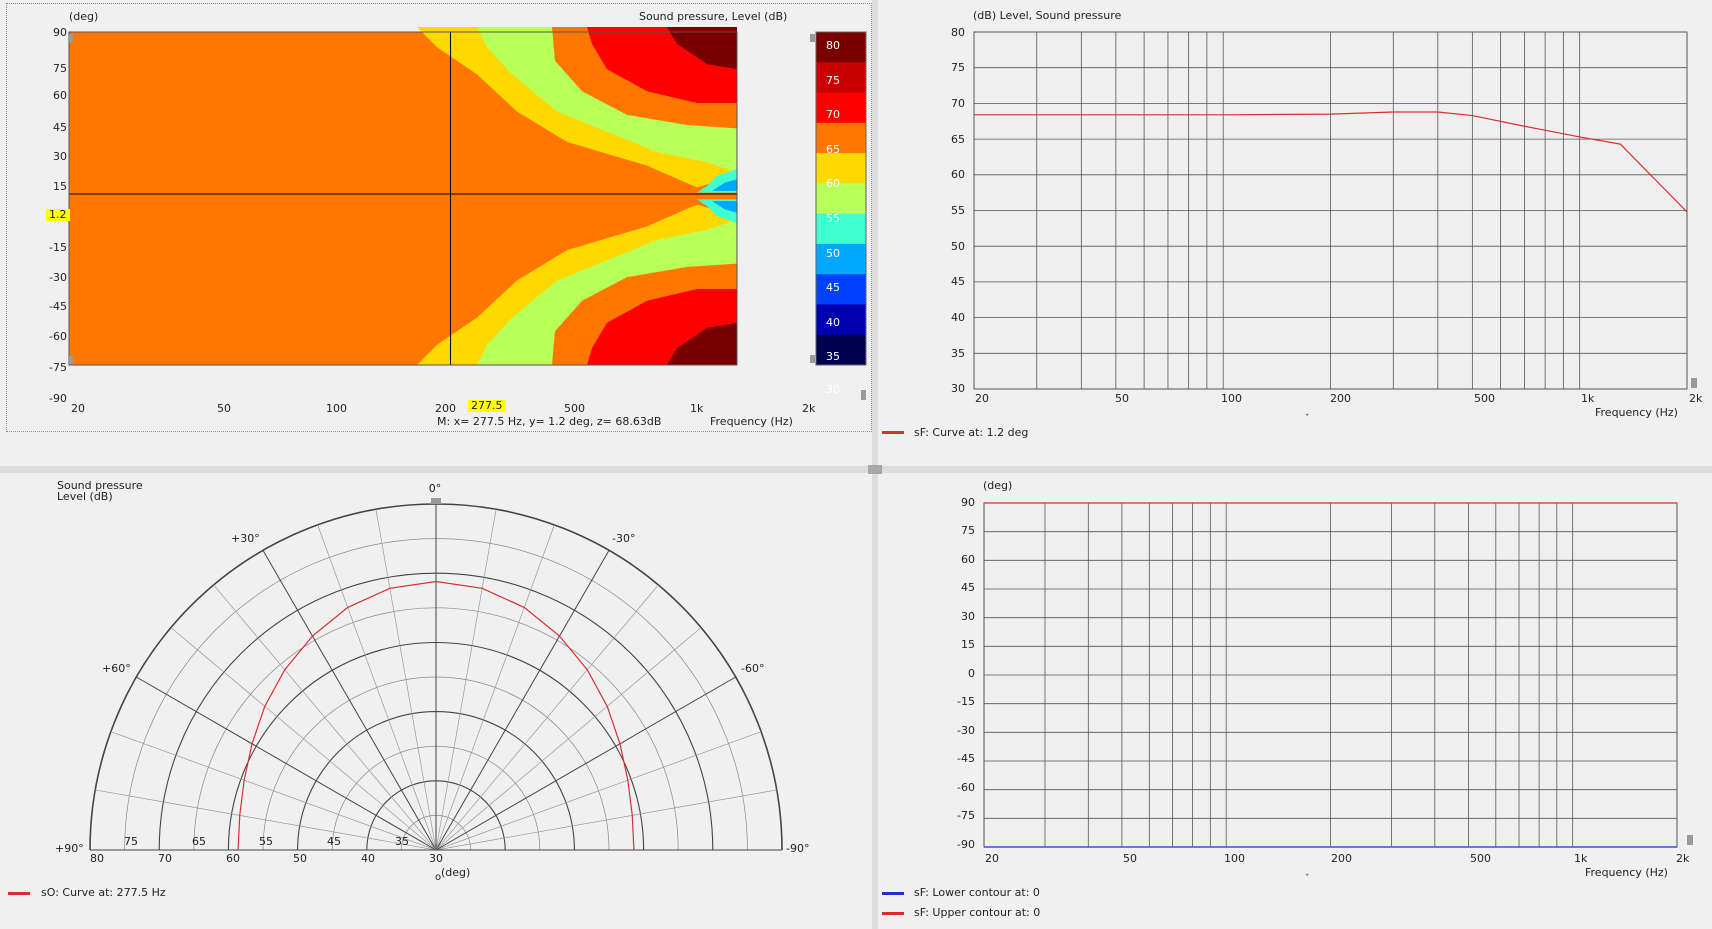  Describe the element at coordinates (833, 45) in the screenshot. I see `colorbar-tick: 80` at that location.